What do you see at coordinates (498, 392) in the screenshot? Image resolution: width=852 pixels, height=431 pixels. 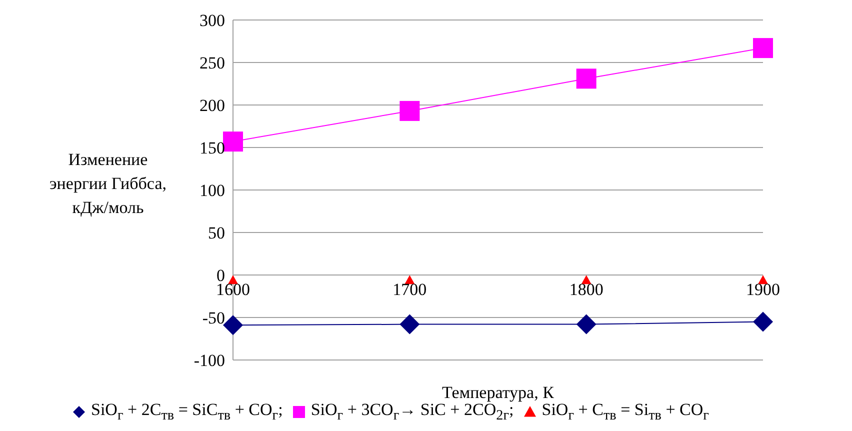 I see `x-axis-title: Температура, К` at bounding box center [498, 392].